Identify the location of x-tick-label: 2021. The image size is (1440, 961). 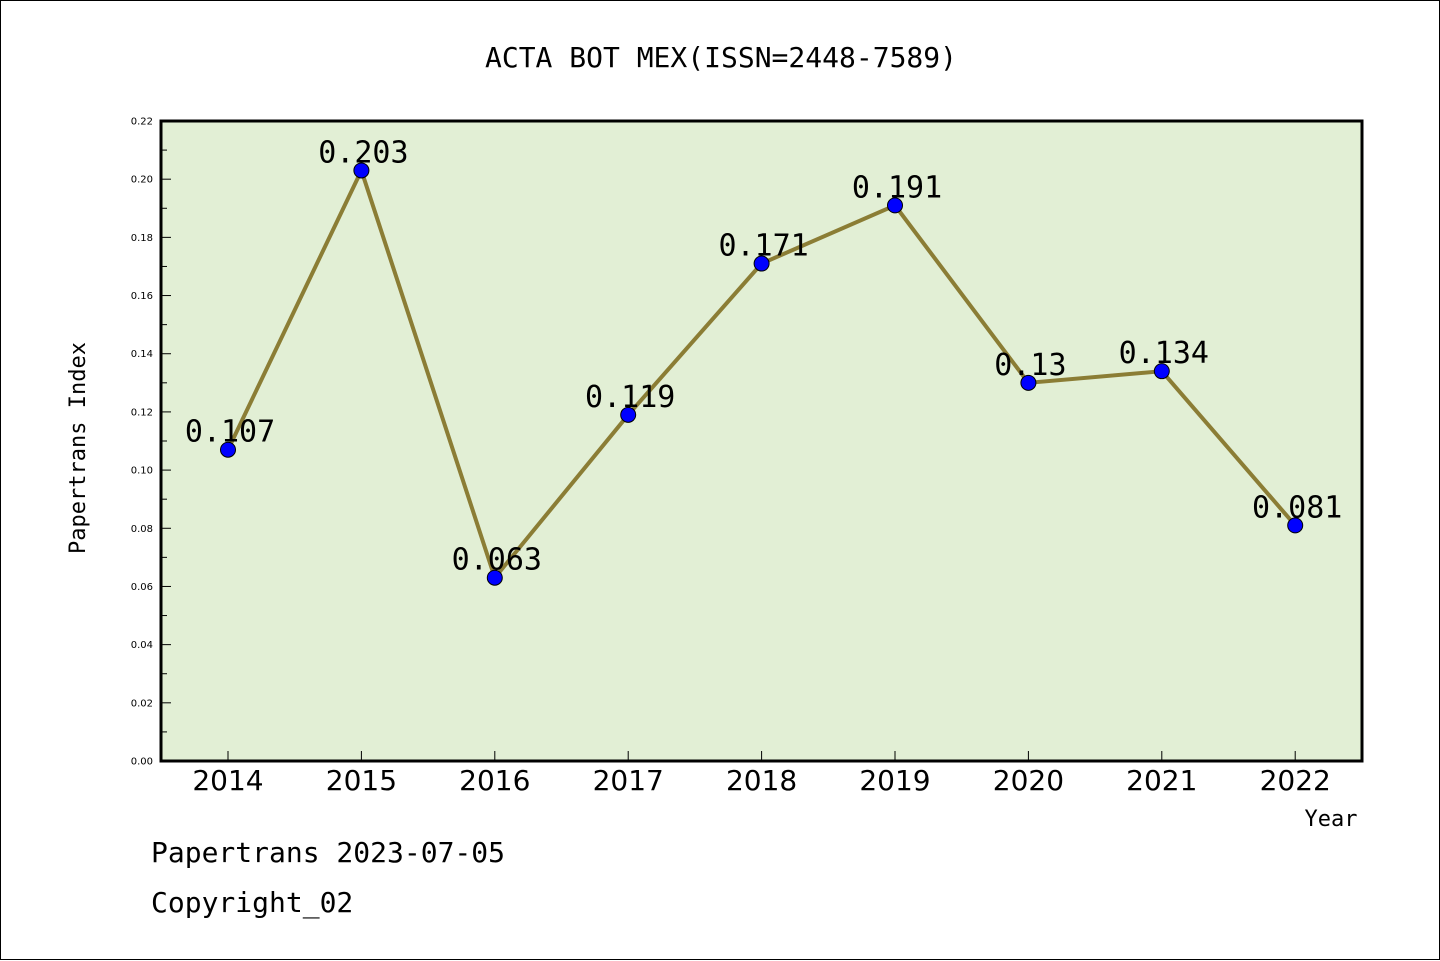
(1161, 780).